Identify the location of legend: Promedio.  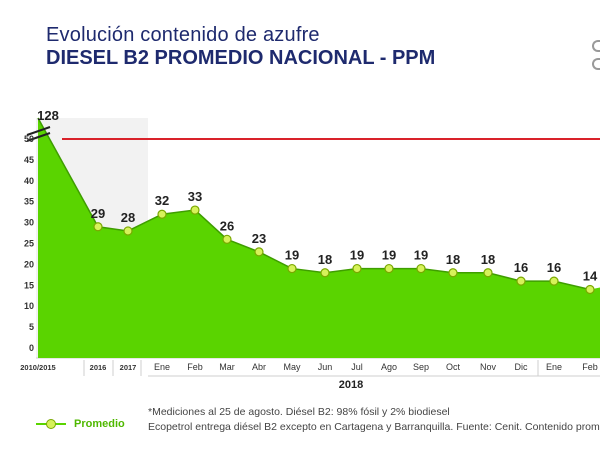
(80, 424).